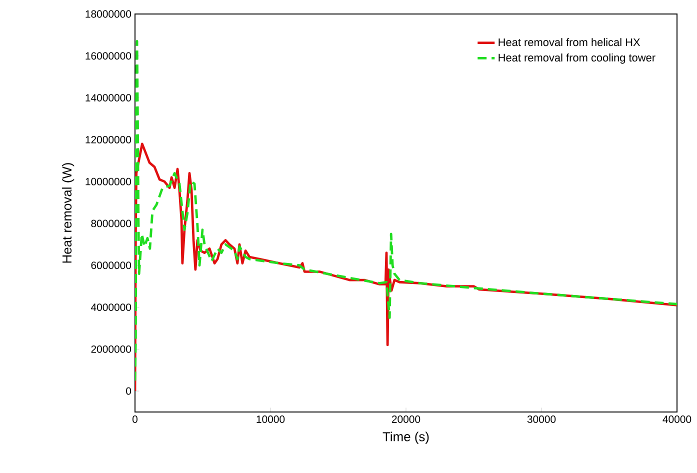 The image size is (697, 473). Describe the element at coordinates (68, 213) in the screenshot. I see `y-axis-title: Heat removal (W)` at that location.